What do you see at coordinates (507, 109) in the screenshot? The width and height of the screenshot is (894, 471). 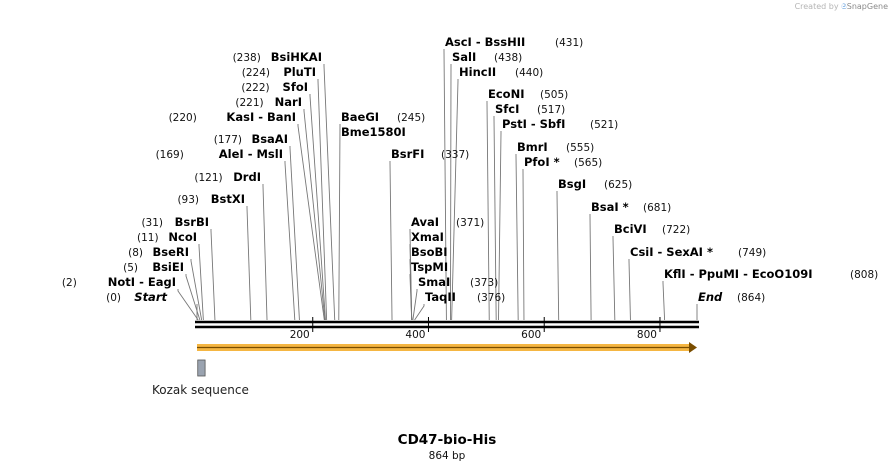 I see `site-sfci-name: SfcI` at bounding box center [507, 109].